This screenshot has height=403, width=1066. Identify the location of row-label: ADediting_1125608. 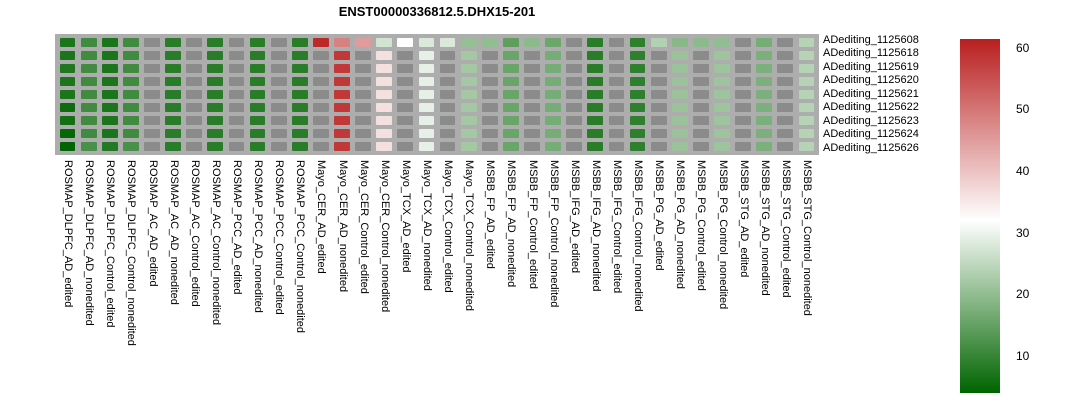
(871, 40).